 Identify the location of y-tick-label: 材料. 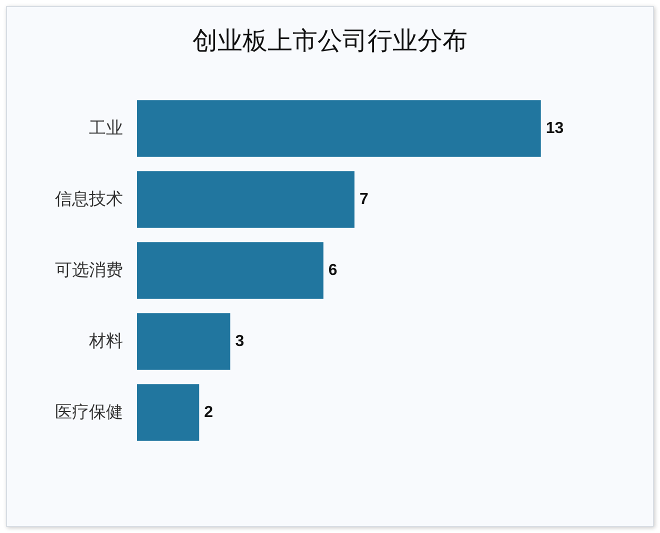
(105, 342).